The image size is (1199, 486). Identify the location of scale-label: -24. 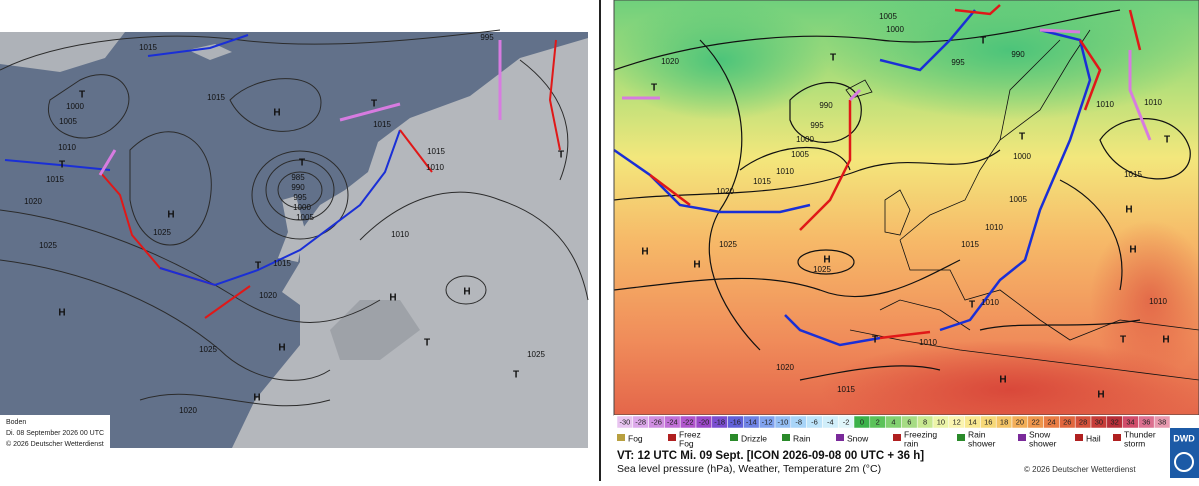
(672, 421).